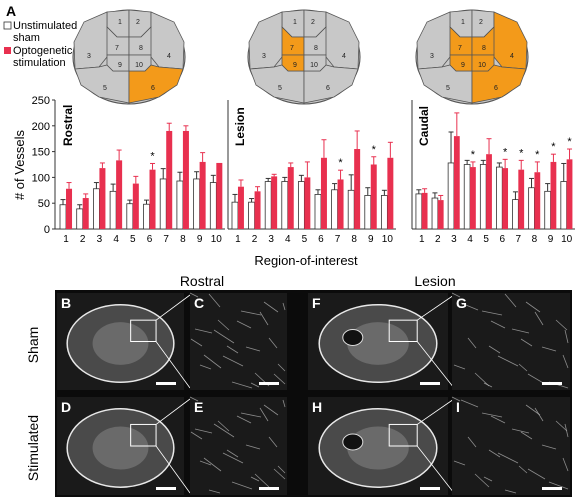 This screenshot has width=575, height=500. What do you see at coordinates (328, 88) in the screenshot?
I see `region-label-6: 6` at bounding box center [328, 88].